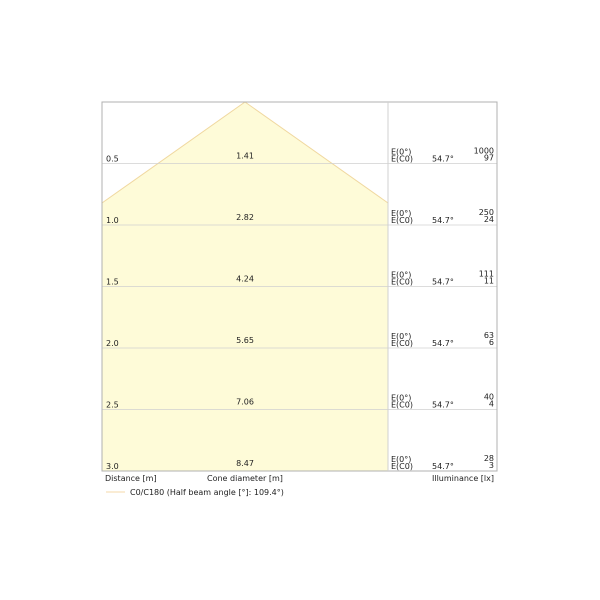 The width and height of the screenshot is (600, 600). I want to click on table-row: 2.0 5.65 E(0°)E(C0) 54.7° 636, so click(300, 339).